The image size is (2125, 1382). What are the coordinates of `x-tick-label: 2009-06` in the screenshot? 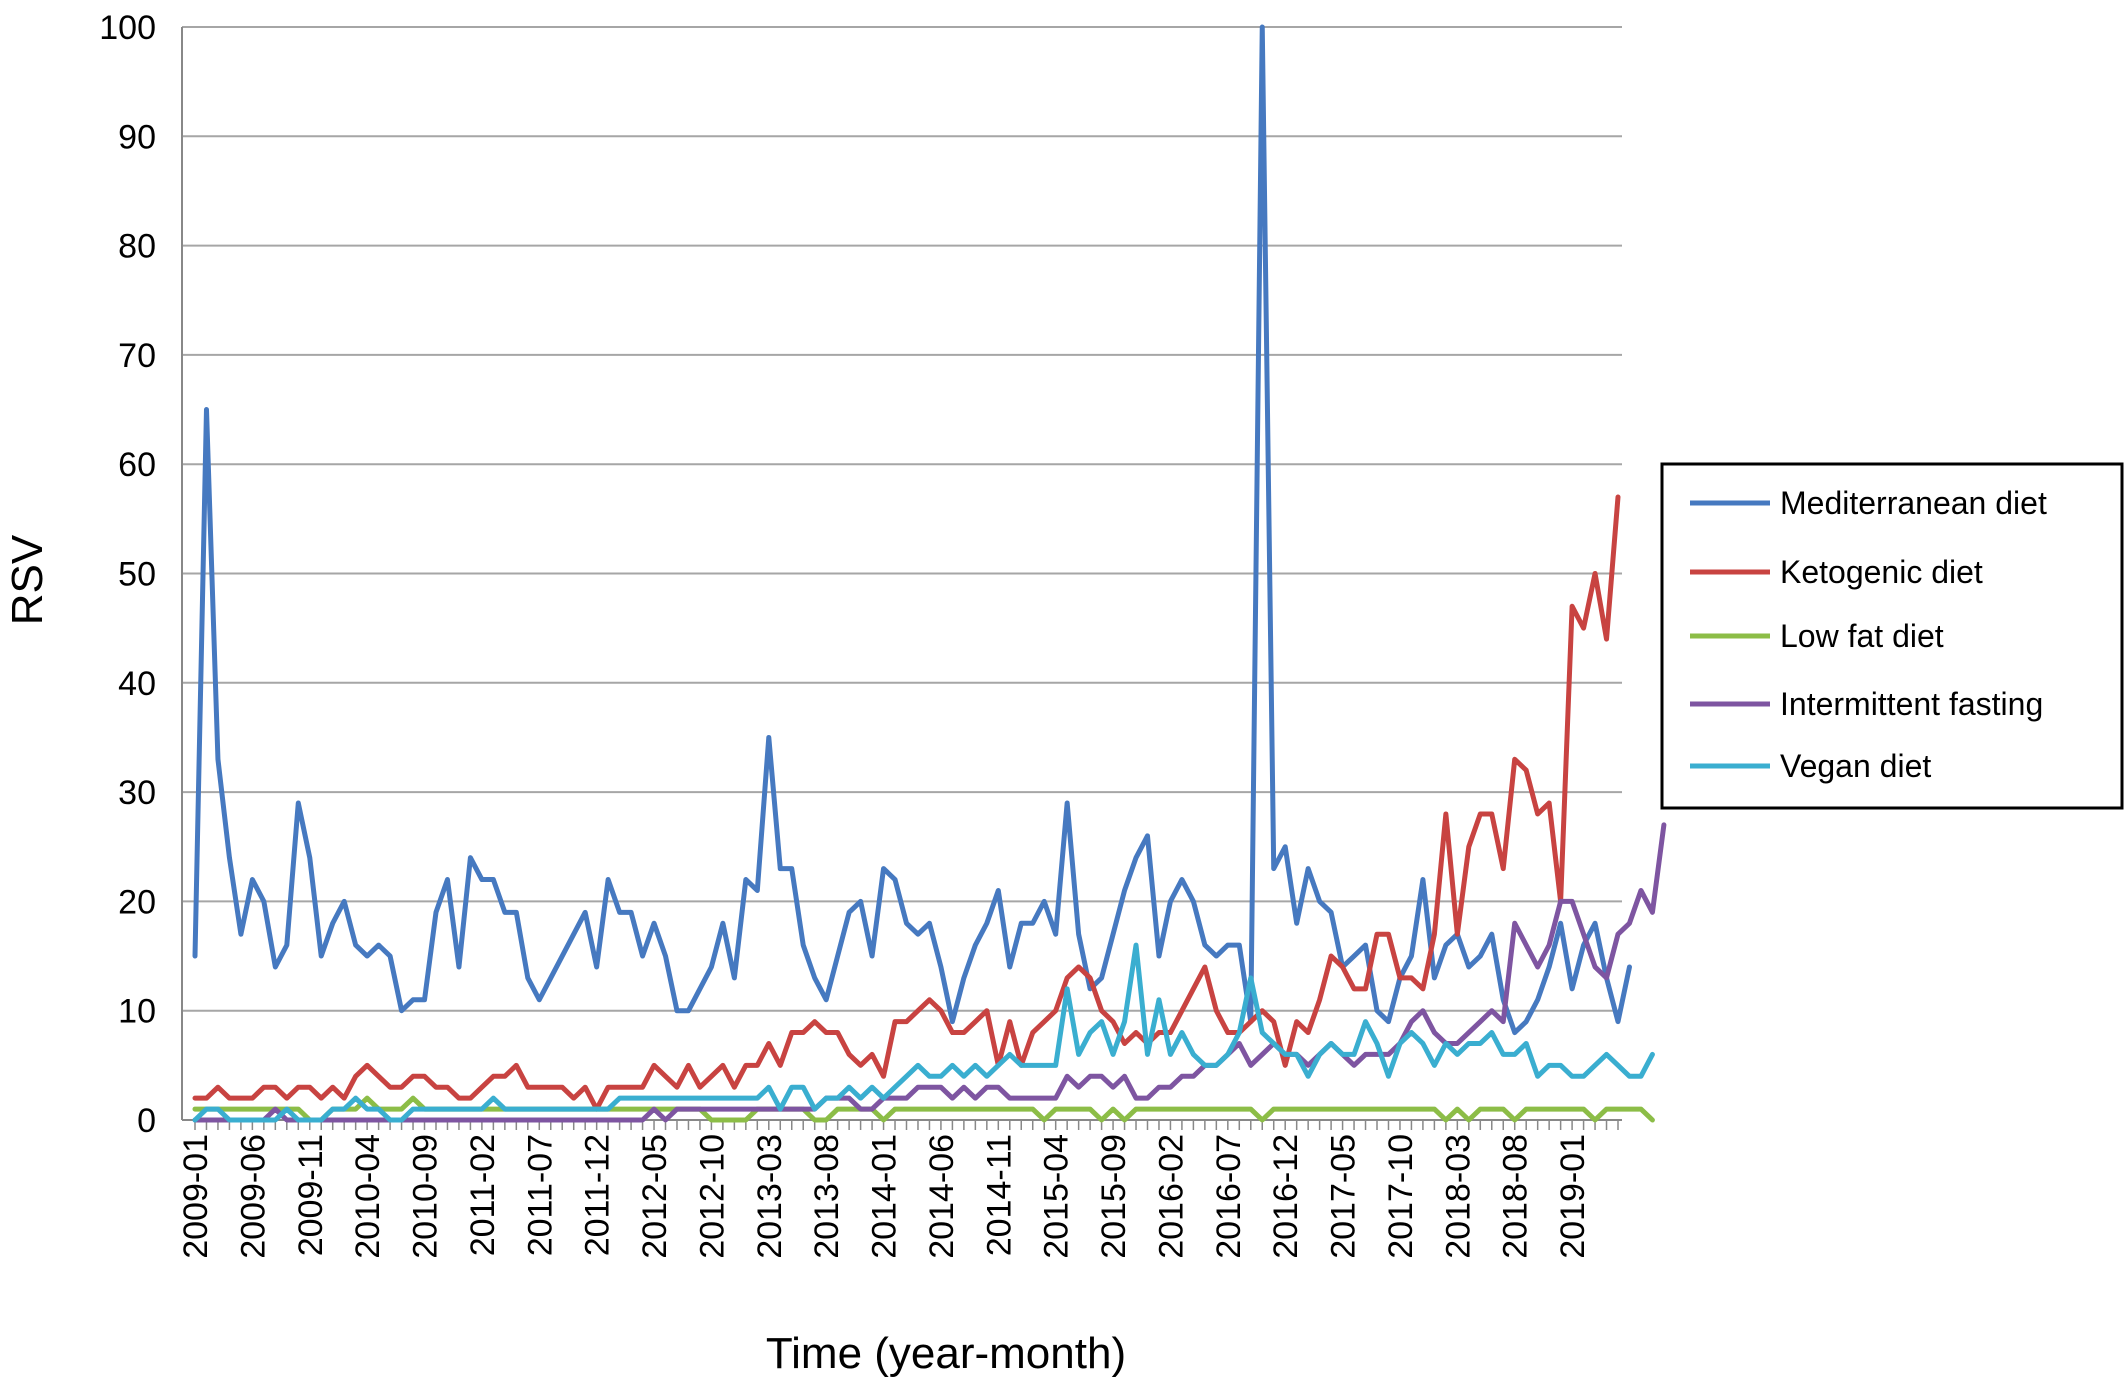 It's located at (253, 1196).